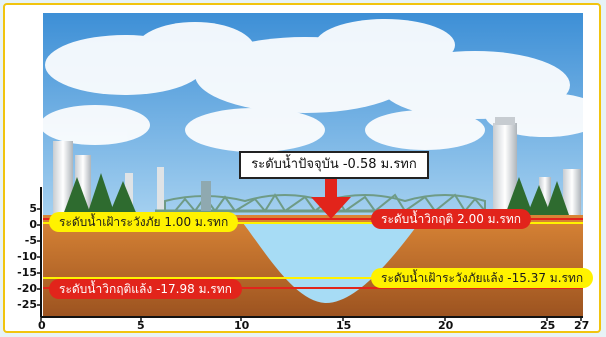 The height and width of the screenshot is (337, 606). What do you see at coordinates (42, 325) in the screenshot?
I see `x-tick-label: 0` at bounding box center [42, 325].